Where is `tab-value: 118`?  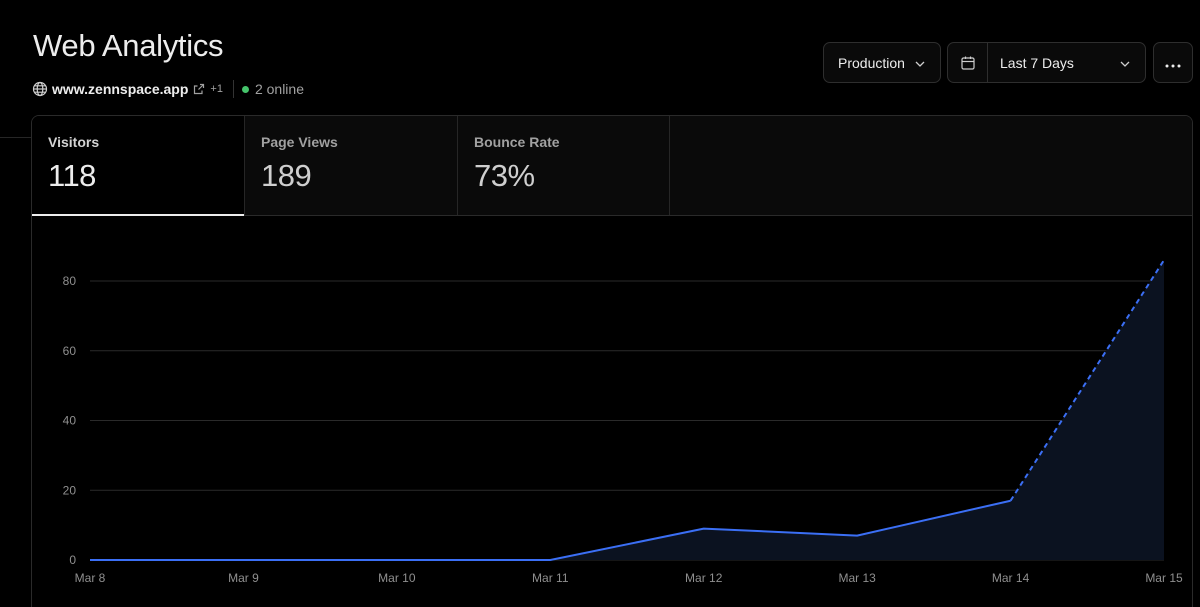
tab-value: 118 is located at coordinates (72, 175).